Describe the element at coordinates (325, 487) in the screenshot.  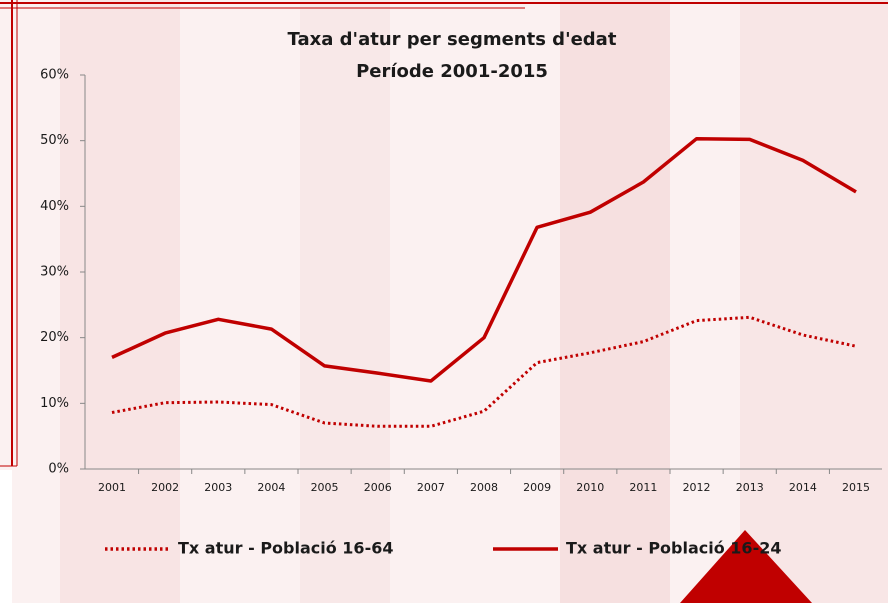
I see `x-tick-label: 2005` at that location.